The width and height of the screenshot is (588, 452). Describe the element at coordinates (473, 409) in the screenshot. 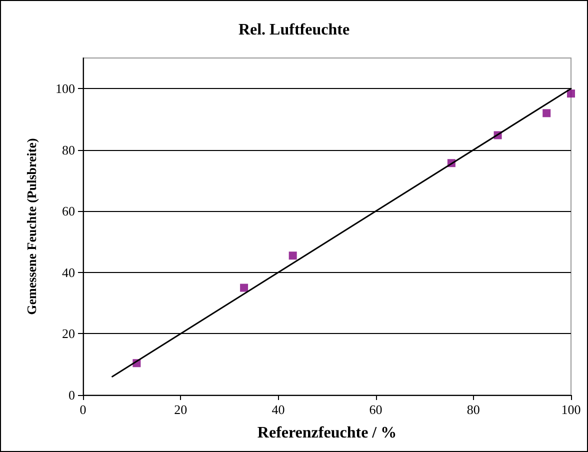

I see `x-tick-label: 80` at that location.